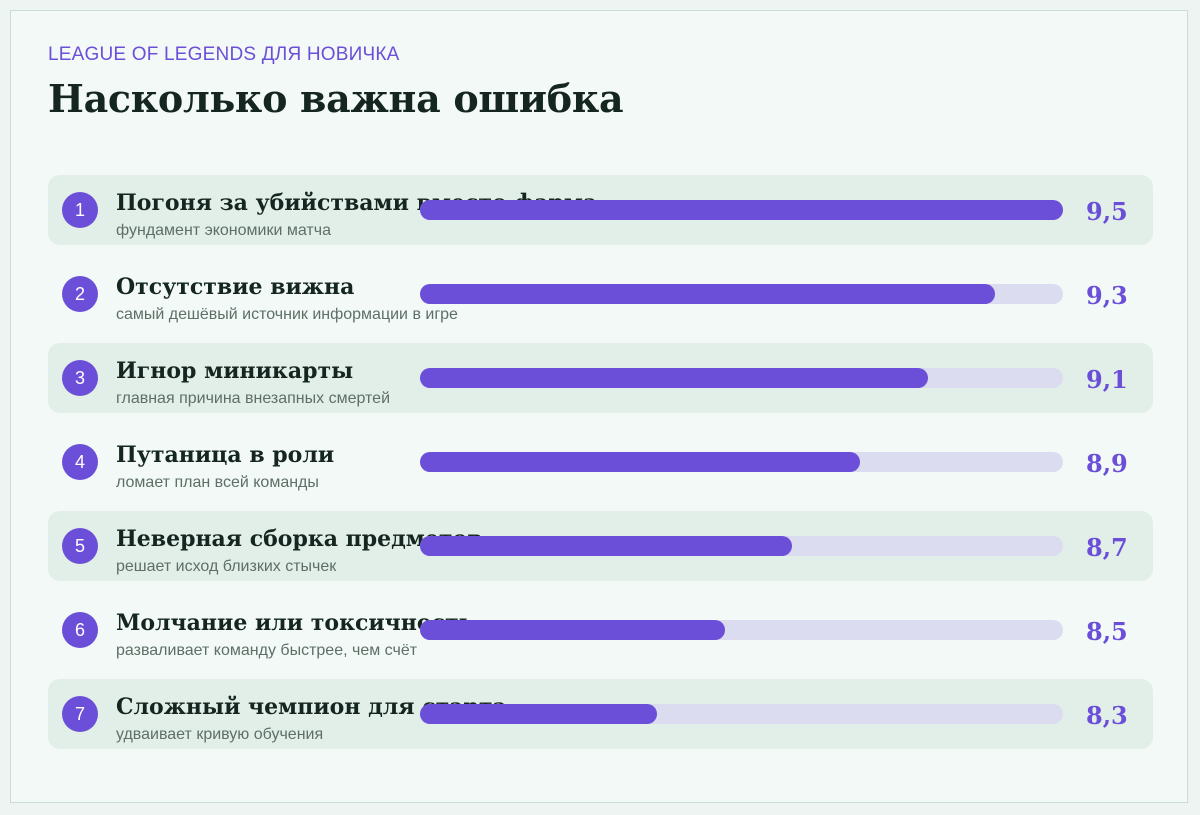 The image size is (1200, 815). Describe the element at coordinates (220, 734) in the screenshot. I see `category-subtitle: удваивает кривую обучения` at that location.